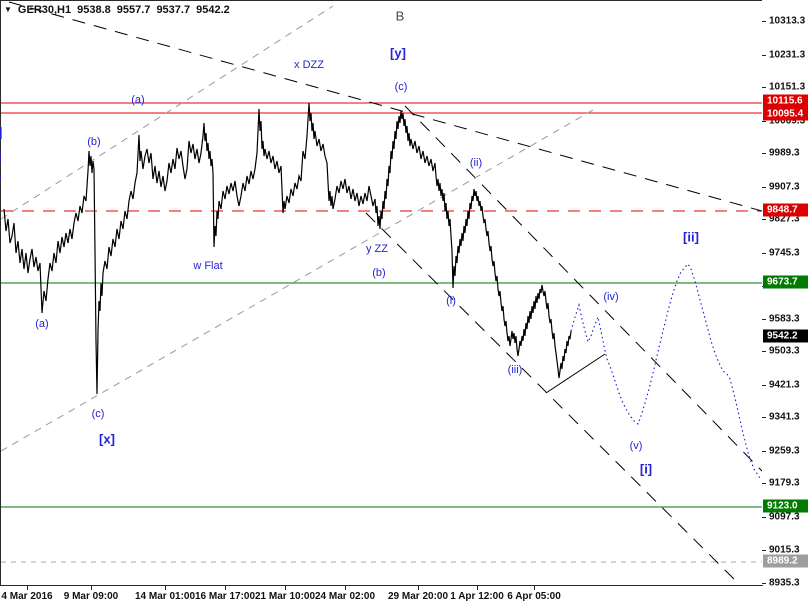 The height and width of the screenshot is (607, 809). I want to click on time-tick-label: 16 Mar 17:00, so click(225, 596).